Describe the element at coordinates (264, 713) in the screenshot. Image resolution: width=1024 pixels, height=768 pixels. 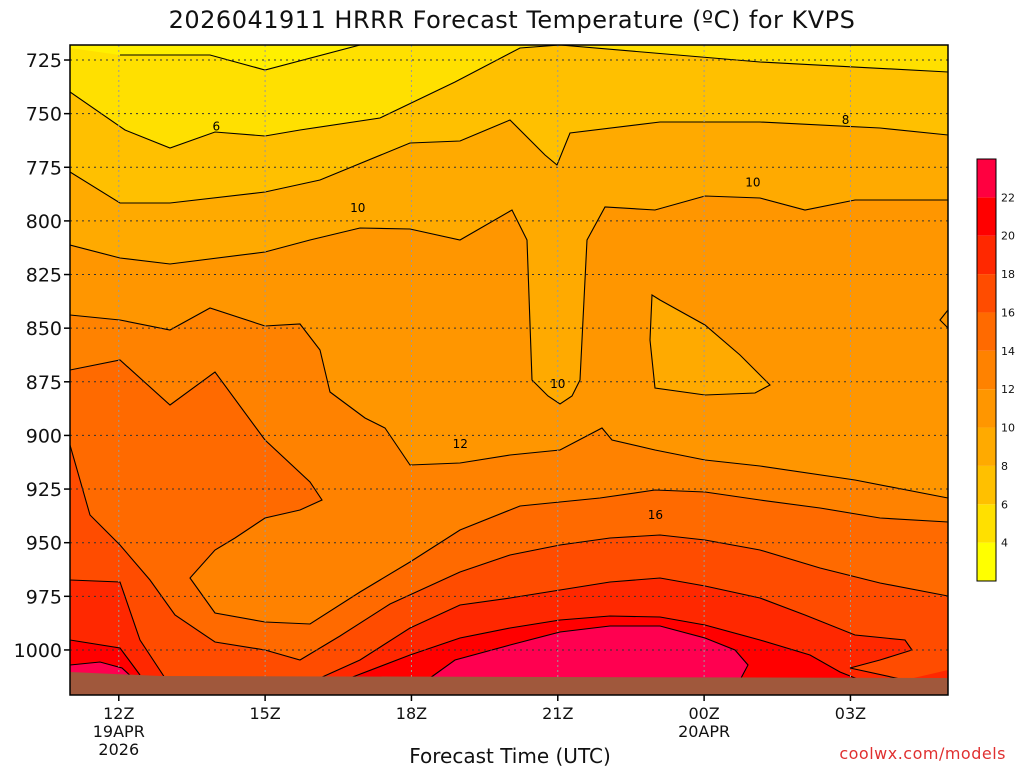
I see `x-tick-label: 15Z` at that location.